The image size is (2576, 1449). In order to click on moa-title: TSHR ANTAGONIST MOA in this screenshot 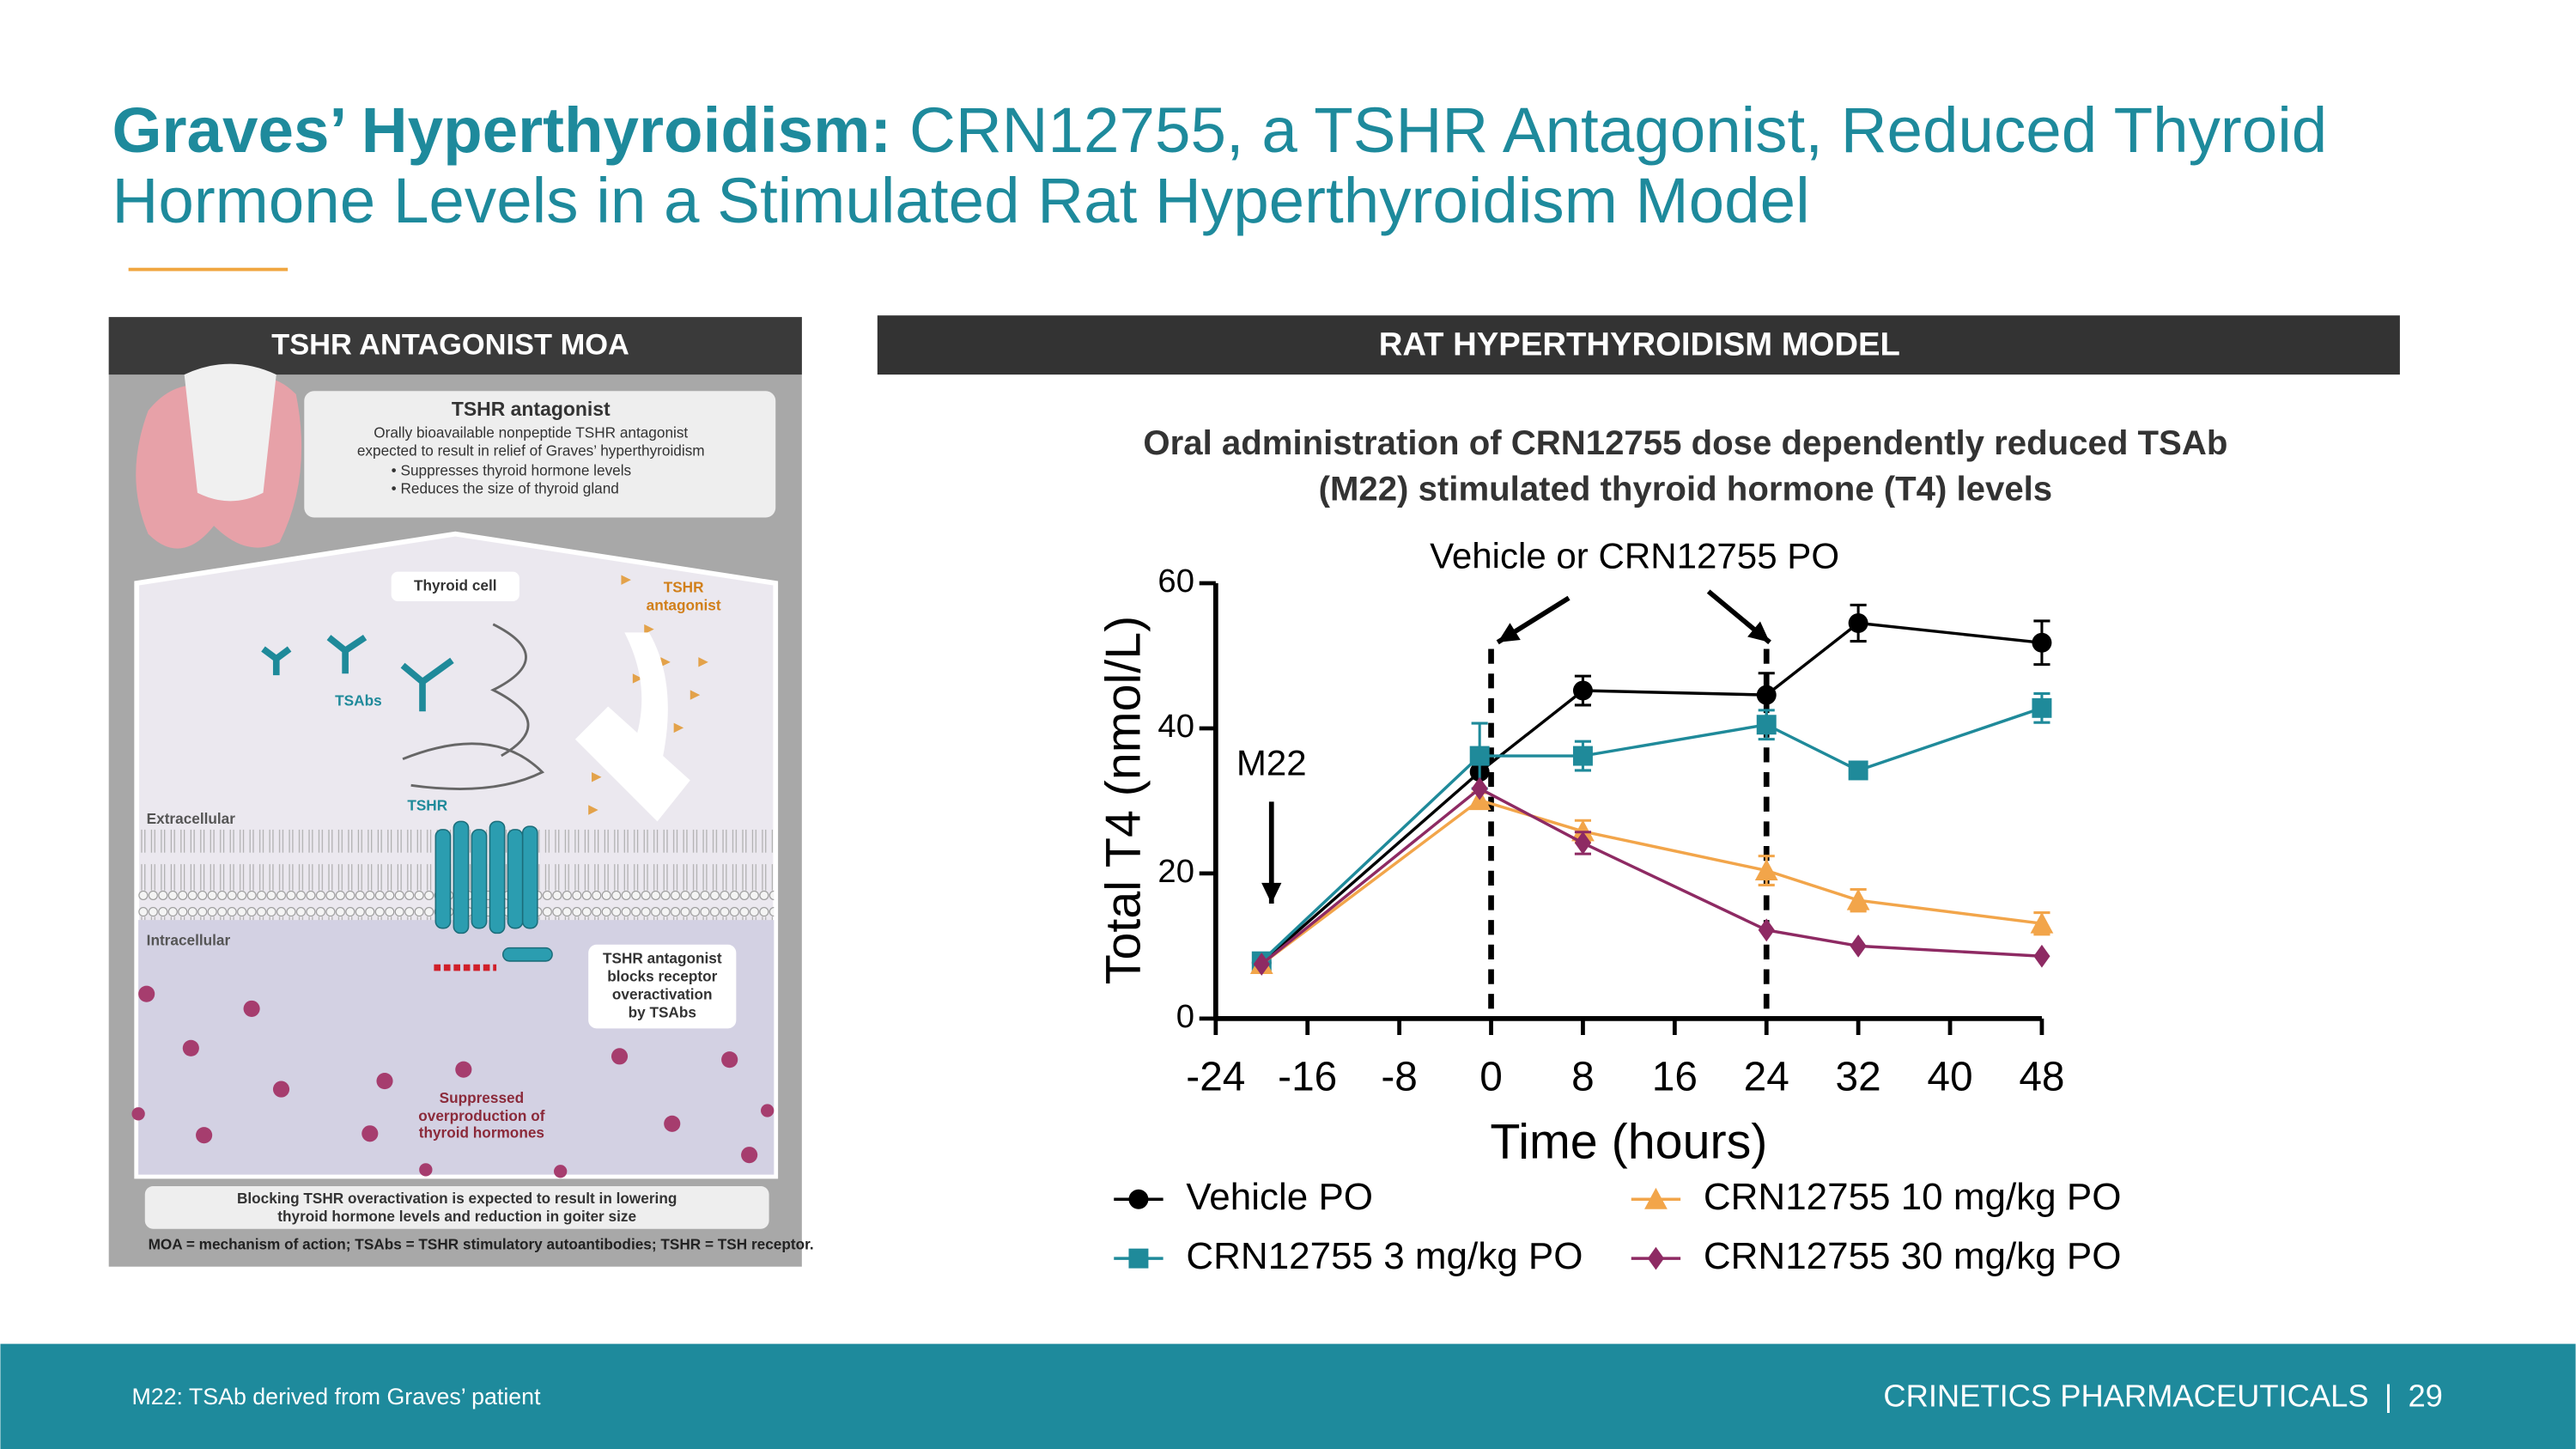, I will do `click(450, 345)`.